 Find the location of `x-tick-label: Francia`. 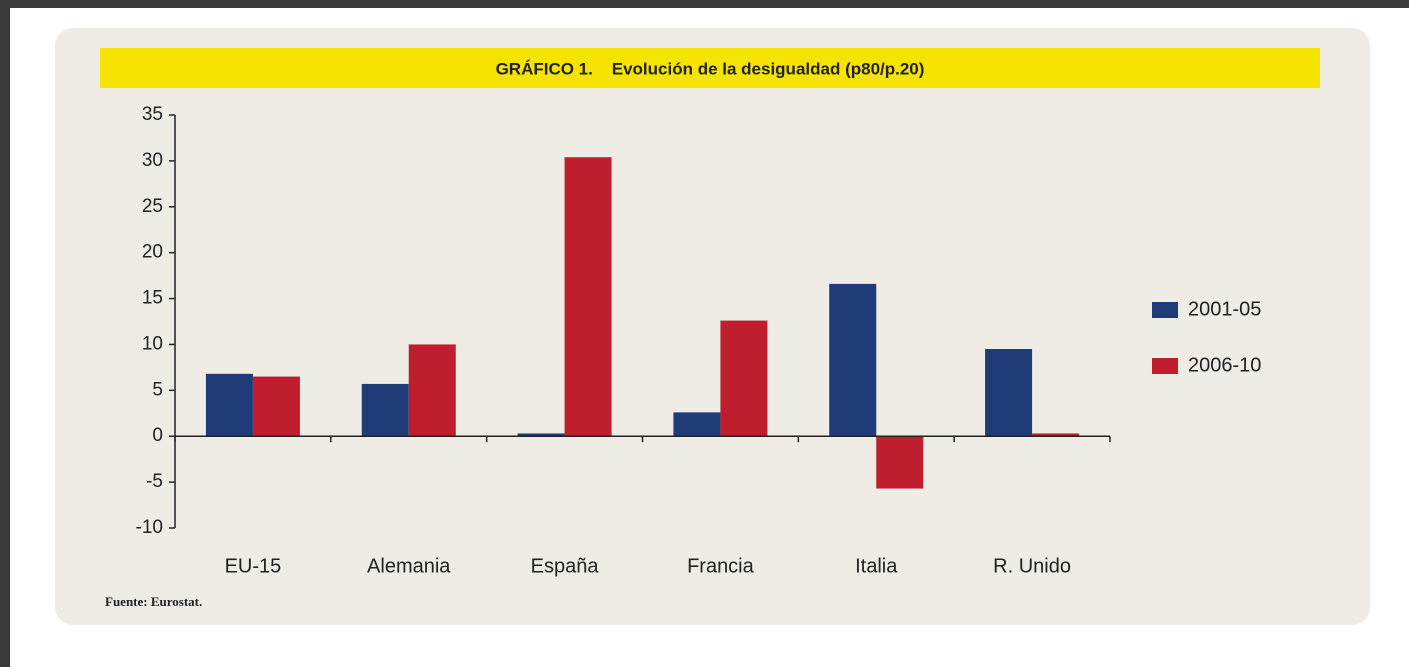

x-tick-label: Francia is located at coordinates (721, 566).